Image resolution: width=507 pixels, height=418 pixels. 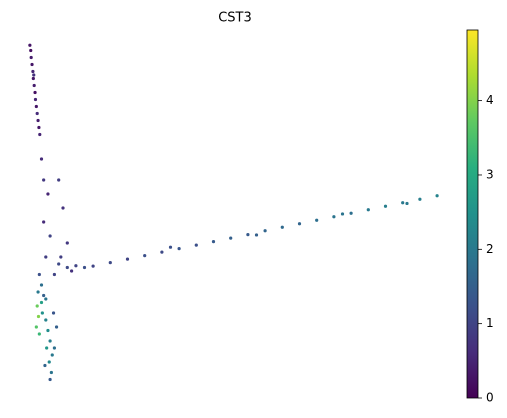 I want to click on colorbar-tick-label: 0, so click(x=490, y=398).